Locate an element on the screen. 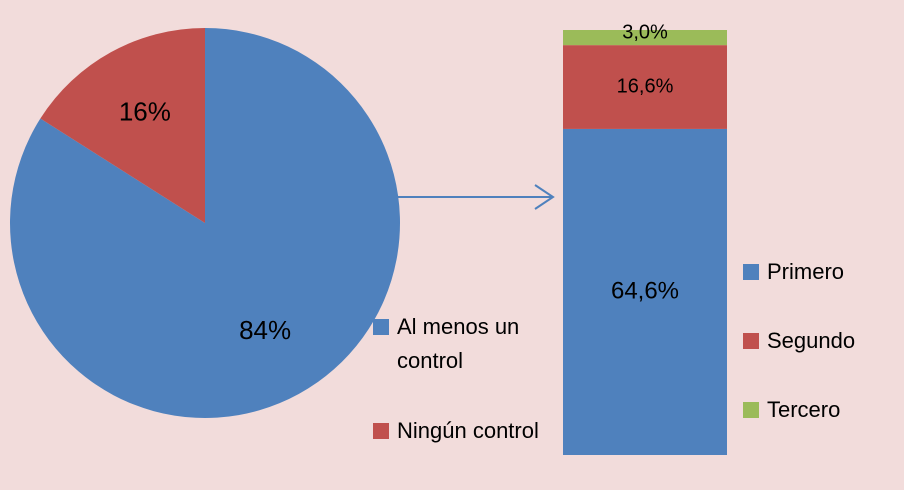 Image resolution: width=904 pixels, height=490 pixels. data-label: 64,6% is located at coordinates (645, 290).